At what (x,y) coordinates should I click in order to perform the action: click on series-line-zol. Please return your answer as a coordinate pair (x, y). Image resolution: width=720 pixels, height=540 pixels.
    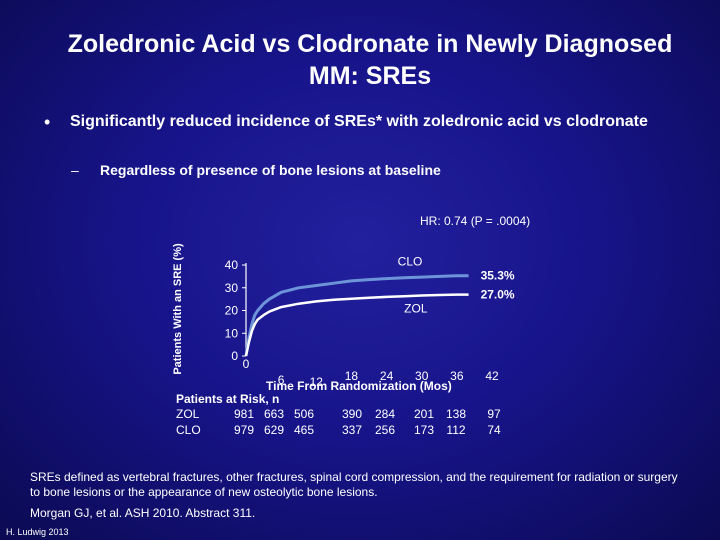
    Looking at the image, I should click on (356, 325).